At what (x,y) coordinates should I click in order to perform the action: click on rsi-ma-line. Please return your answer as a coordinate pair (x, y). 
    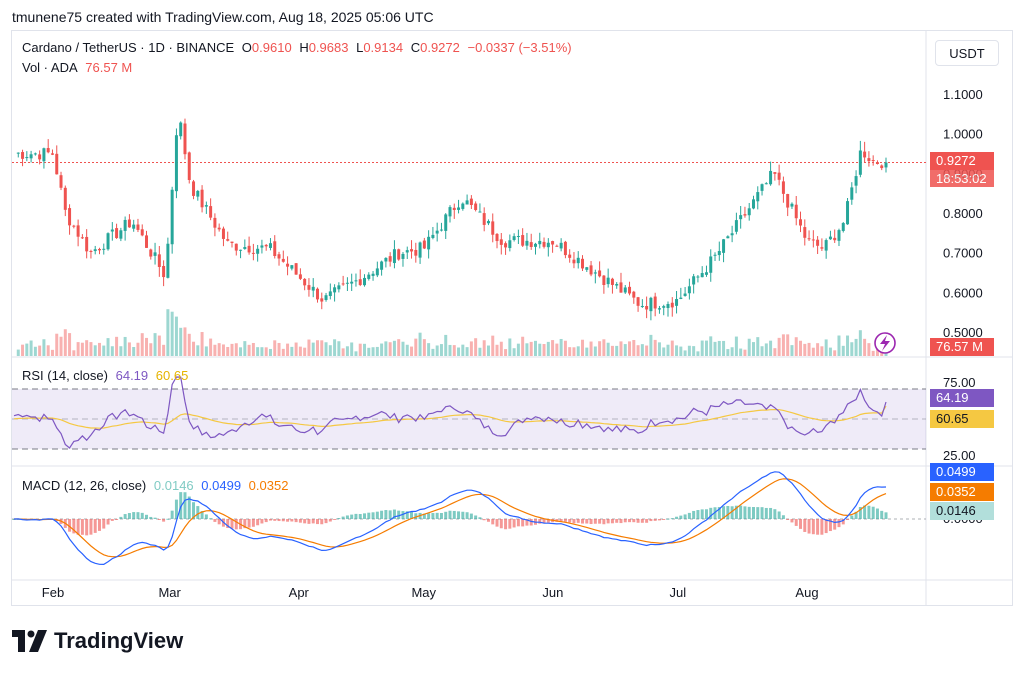
    Looking at the image, I should click on (450, 417).